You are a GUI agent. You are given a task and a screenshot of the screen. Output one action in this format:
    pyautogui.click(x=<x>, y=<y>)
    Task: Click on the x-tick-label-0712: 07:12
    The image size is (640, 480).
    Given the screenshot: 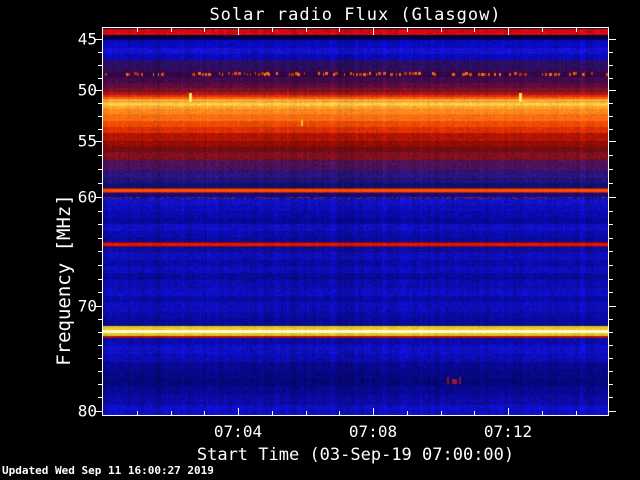 What is the action you would take?
    pyautogui.click(x=508, y=431)
    